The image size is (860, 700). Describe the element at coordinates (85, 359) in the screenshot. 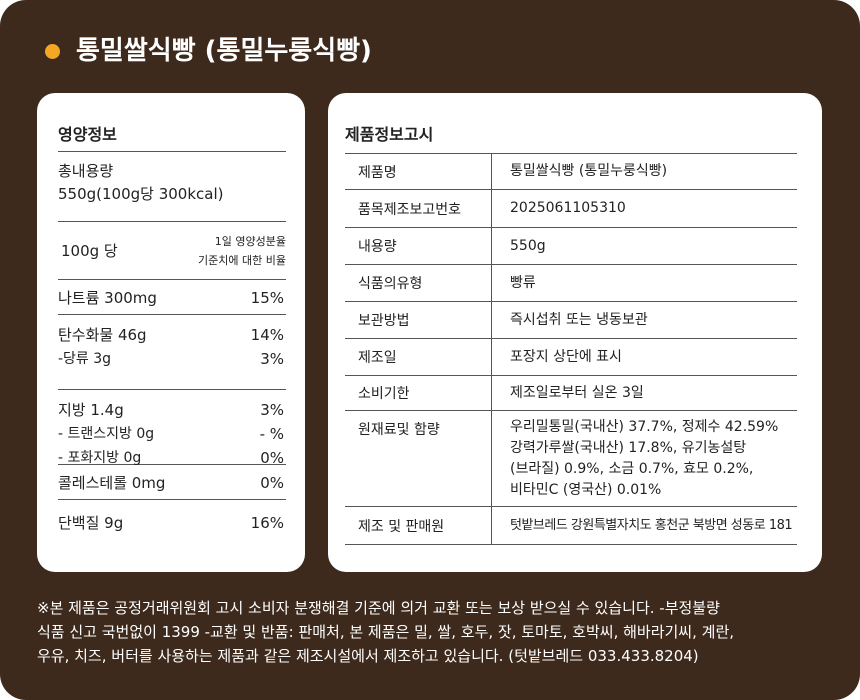

I see `nutrient-name: -당류 3g` at that location.